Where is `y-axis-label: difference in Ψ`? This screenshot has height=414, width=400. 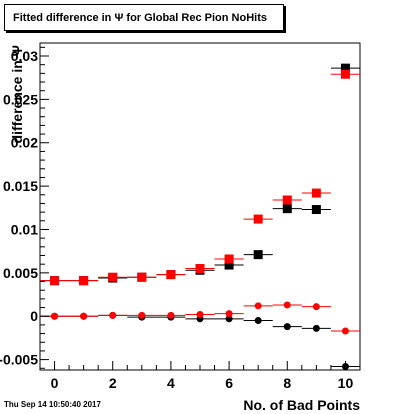
y-axis-label: difference in Ψ is located at coordinates (17, 94).